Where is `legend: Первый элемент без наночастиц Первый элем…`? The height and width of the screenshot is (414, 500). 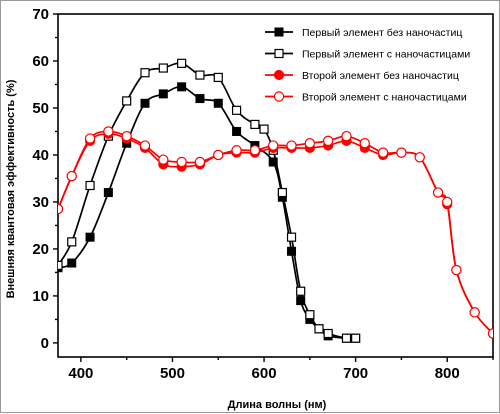 legend: Первый элемент без наночастиц Первый элем… is located at coordinates (367, 65).